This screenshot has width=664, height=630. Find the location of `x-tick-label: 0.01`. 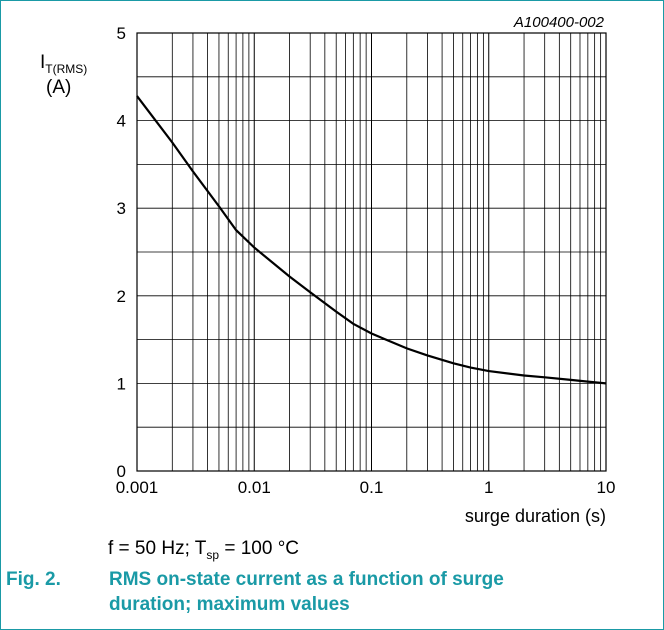

x-tick-label: 0.01 is located at coordinates (254, 487).